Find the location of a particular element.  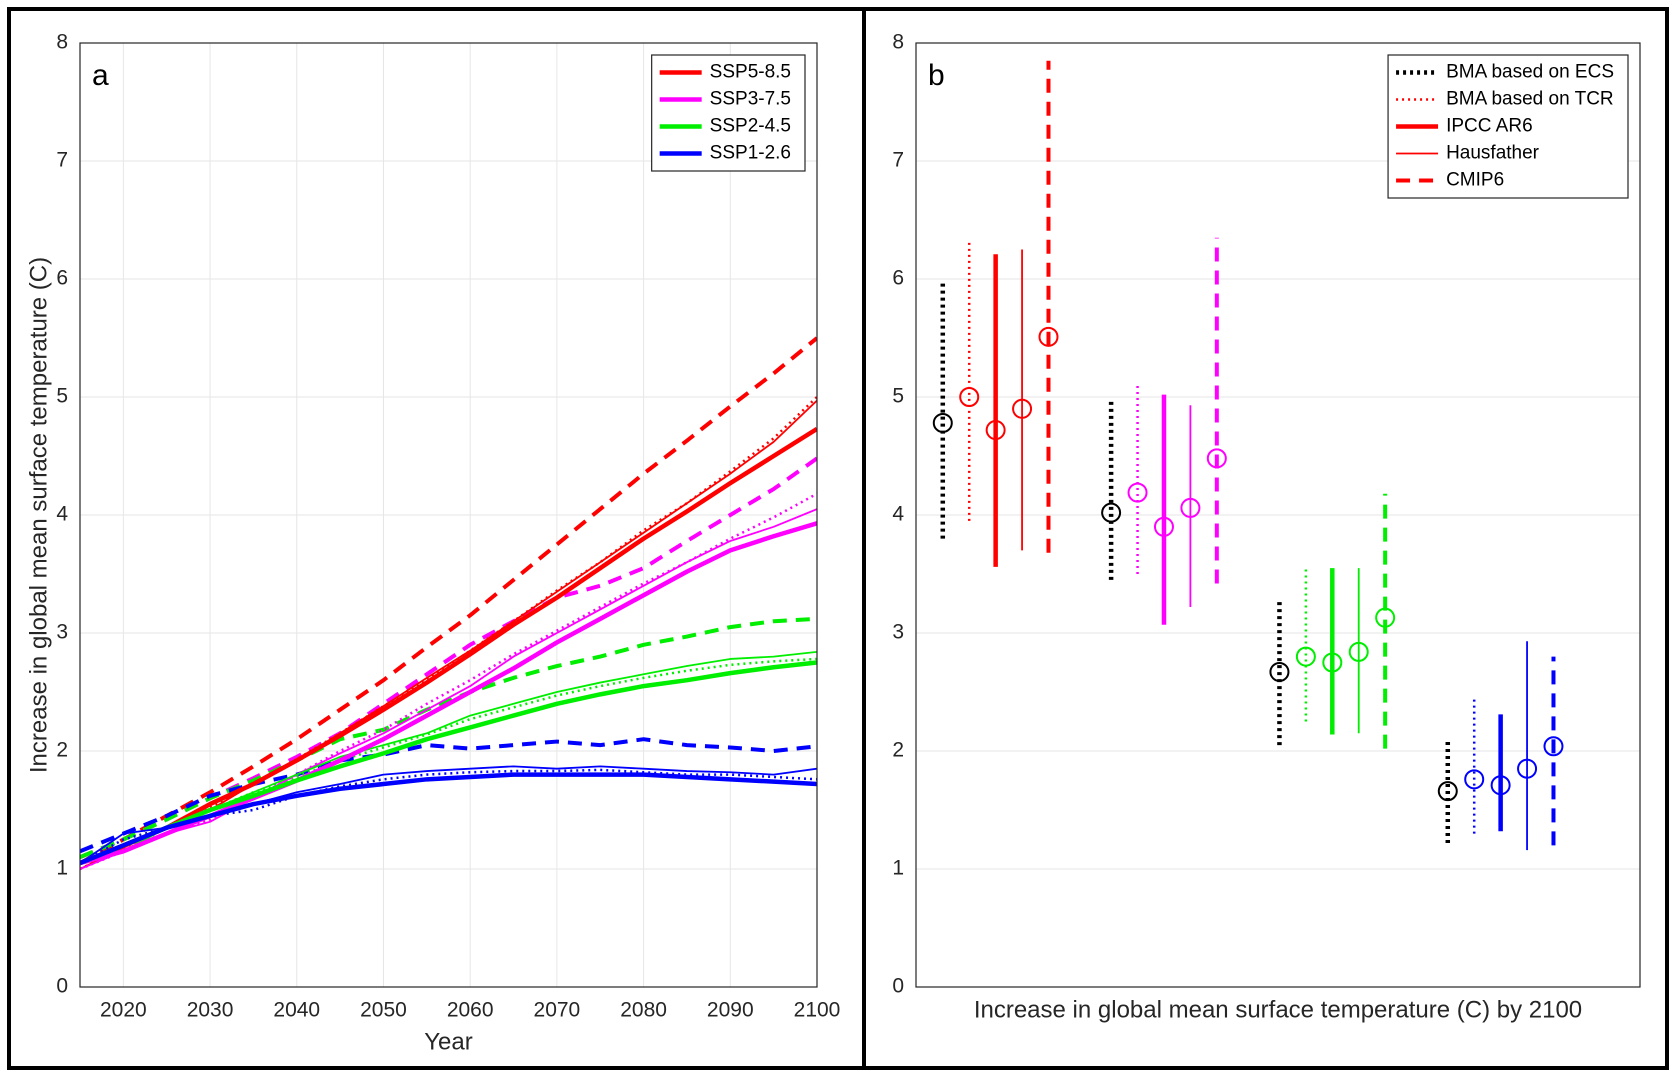

legend-label: BMA based on TCR is located at coordinates (1530, 99).